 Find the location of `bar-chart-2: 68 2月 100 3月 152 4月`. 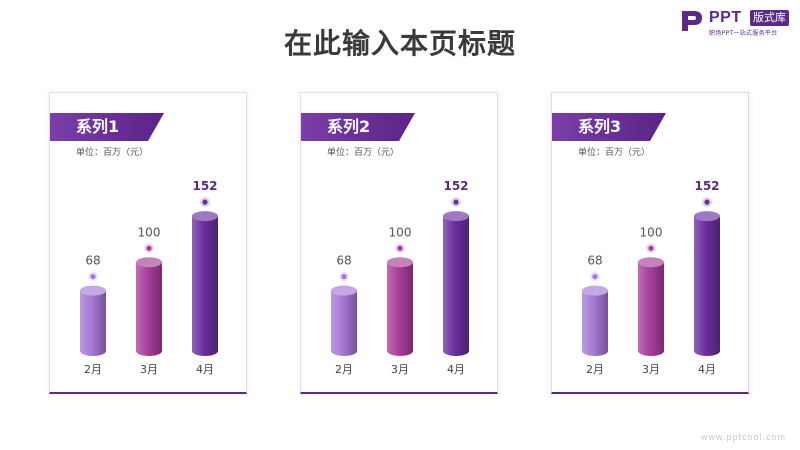

bar-chart-2: 68 2月 100 3月 152 4月 is located at coordinates (400, 277).